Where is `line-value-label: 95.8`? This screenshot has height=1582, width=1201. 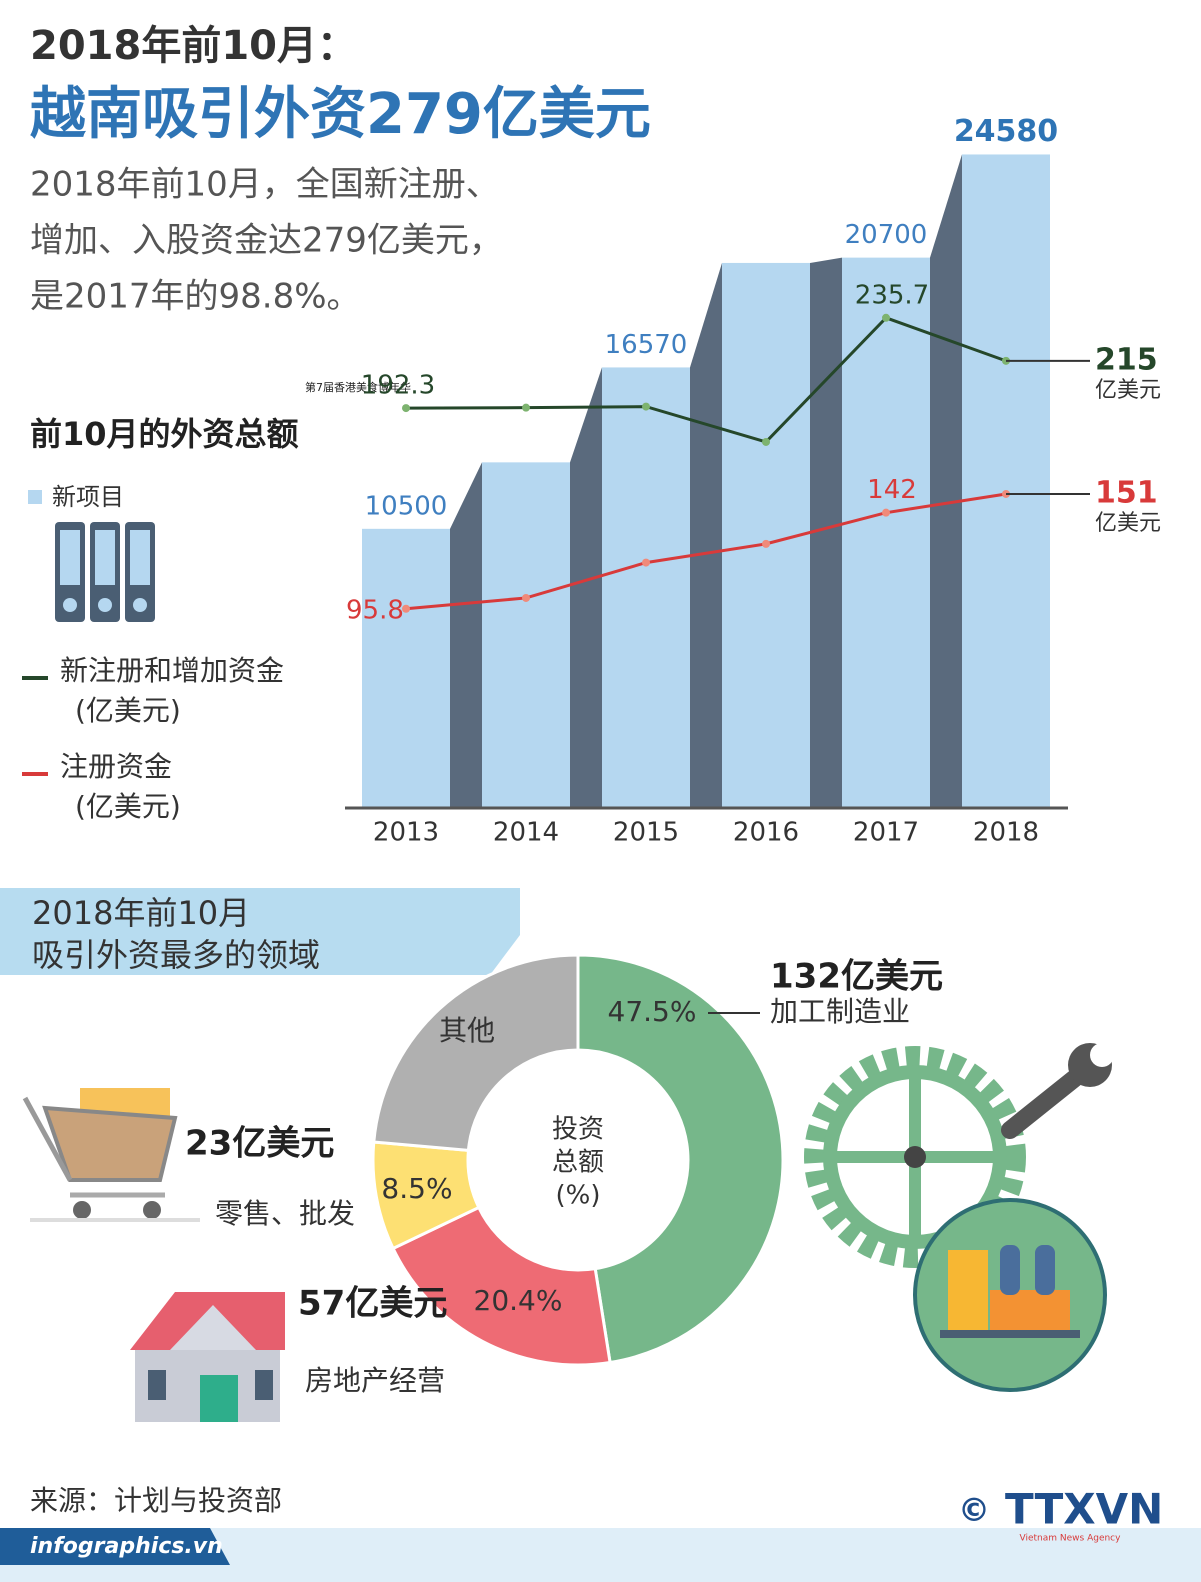 line-value-label: 95.8 is located at coordinates (375, 610).